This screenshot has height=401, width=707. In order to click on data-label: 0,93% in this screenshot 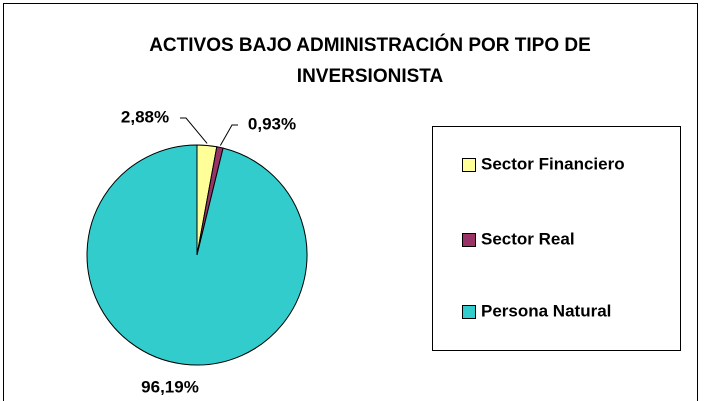, I will do `click(272, 123)`.